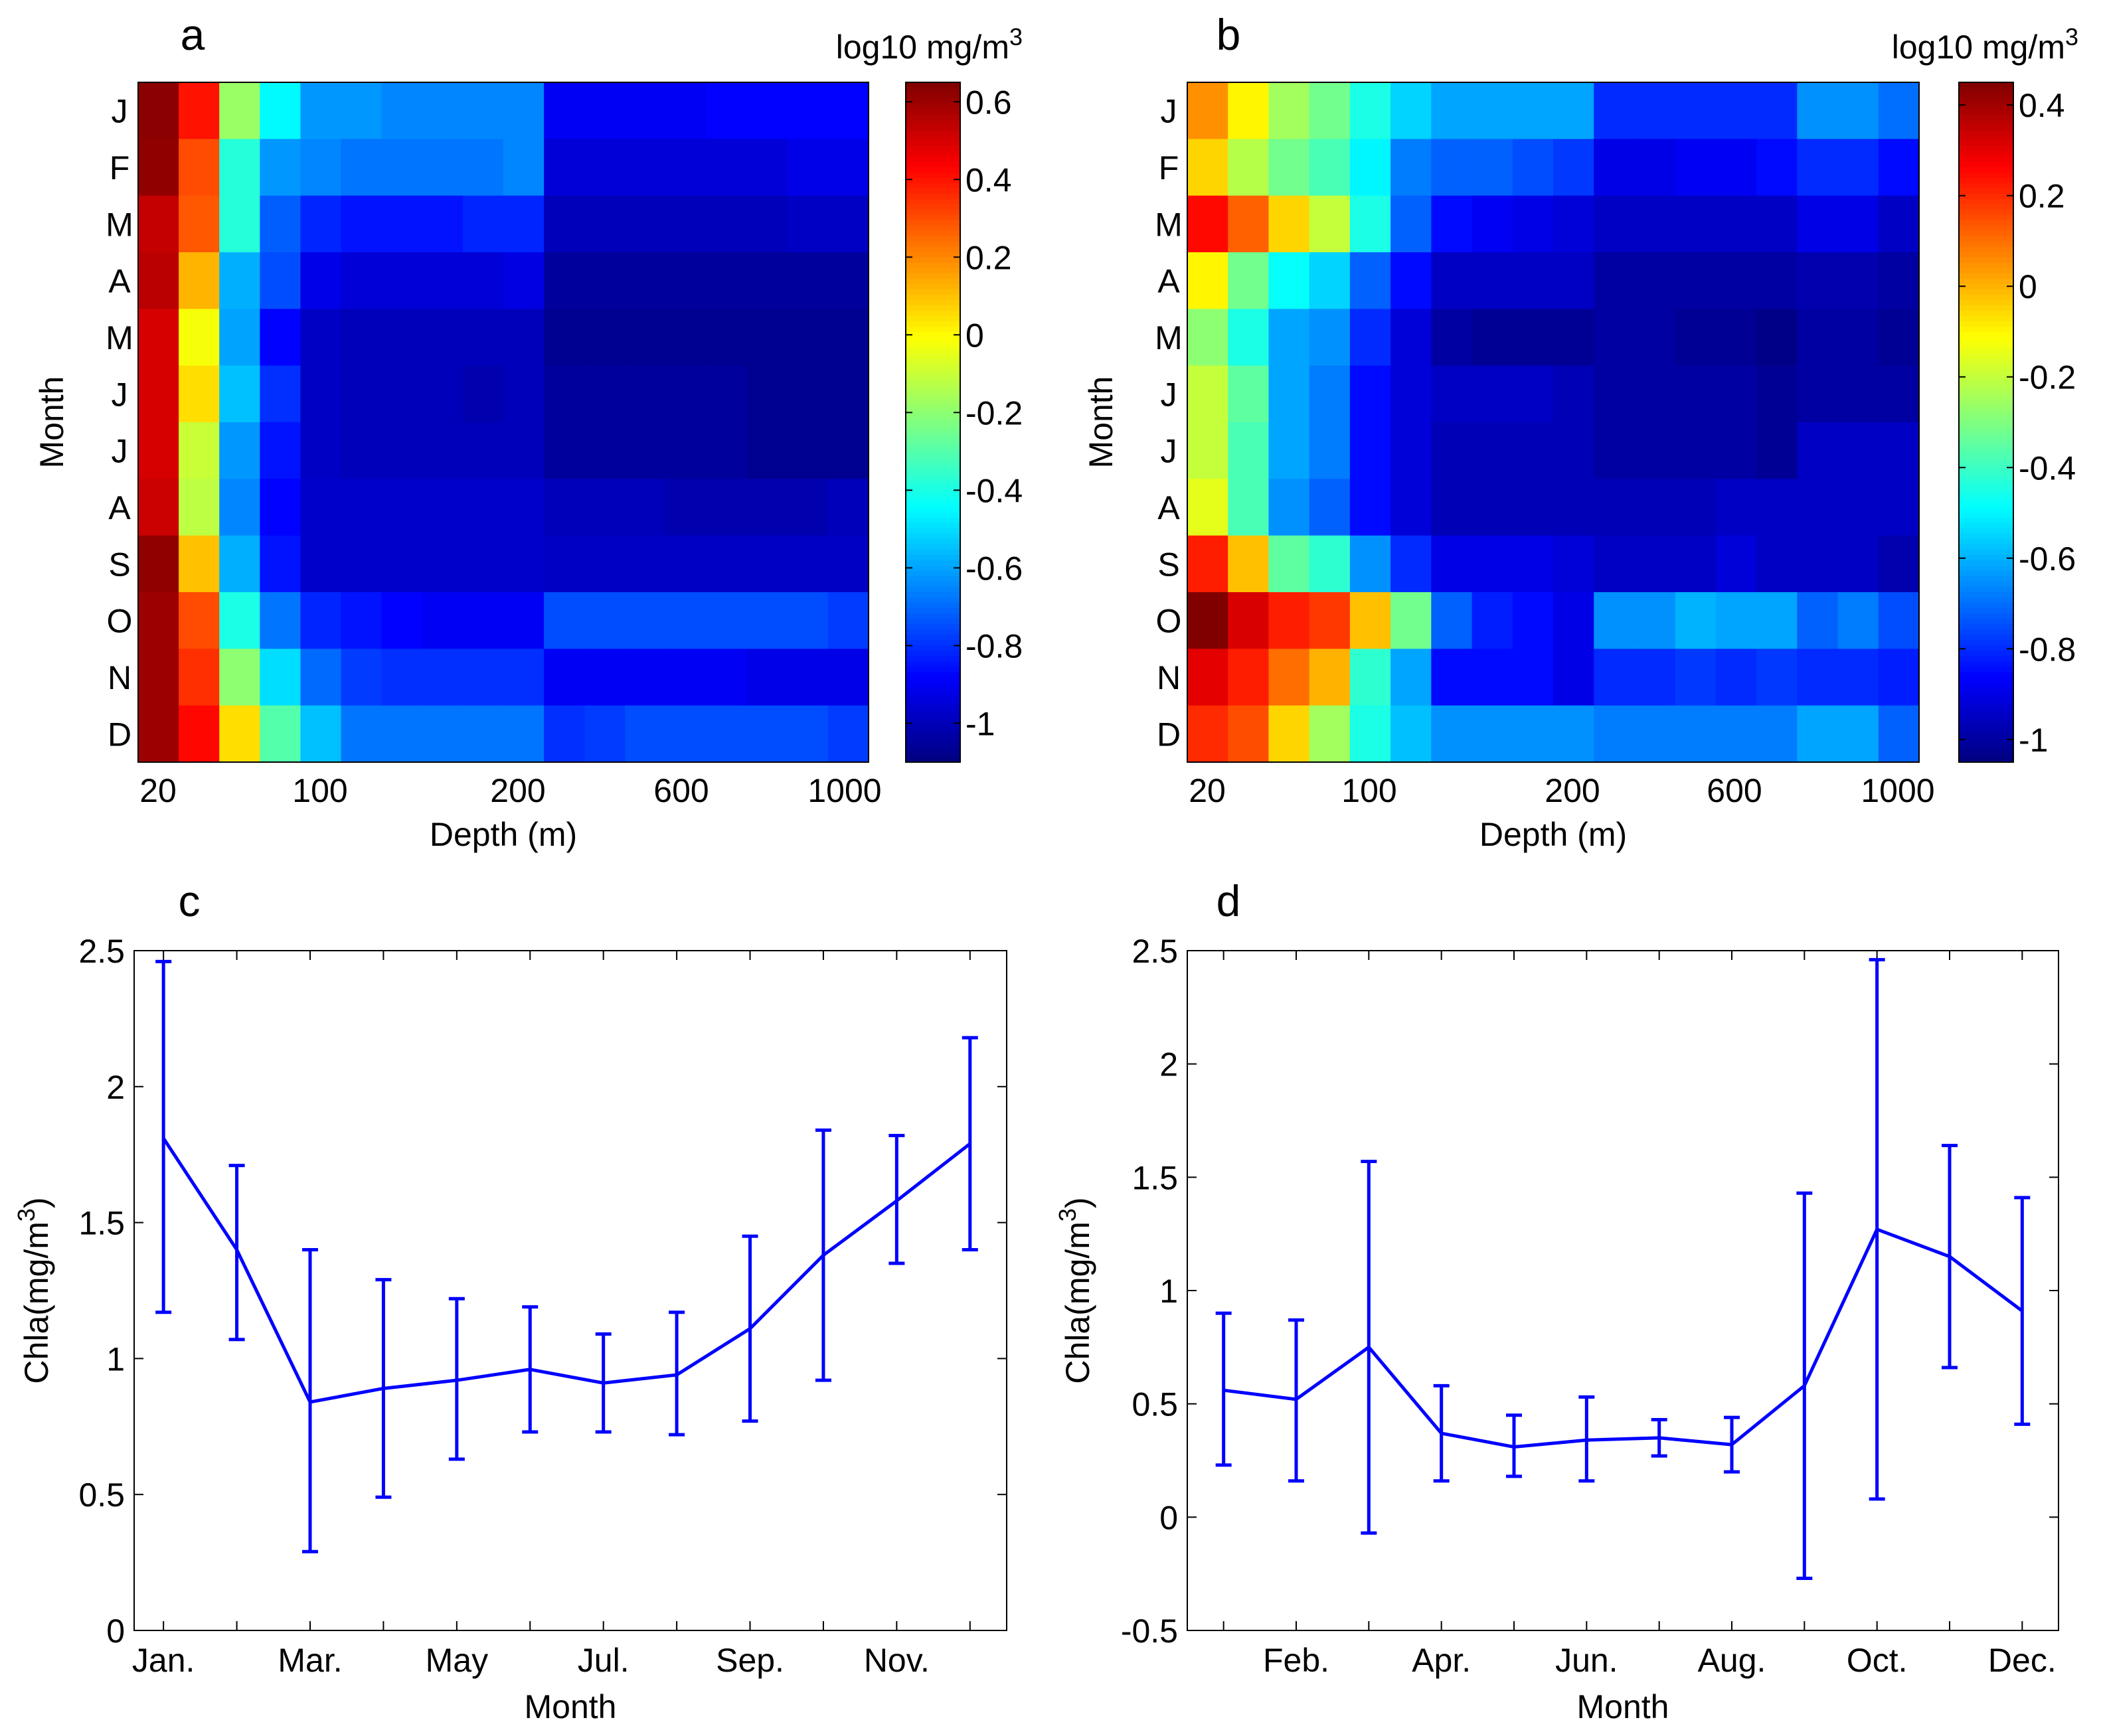  What do you see at coordinates (1985, 44) in the screenshot?
I see `colorbar-label: log10 mg/m3` at bounding box center [1985, 44].